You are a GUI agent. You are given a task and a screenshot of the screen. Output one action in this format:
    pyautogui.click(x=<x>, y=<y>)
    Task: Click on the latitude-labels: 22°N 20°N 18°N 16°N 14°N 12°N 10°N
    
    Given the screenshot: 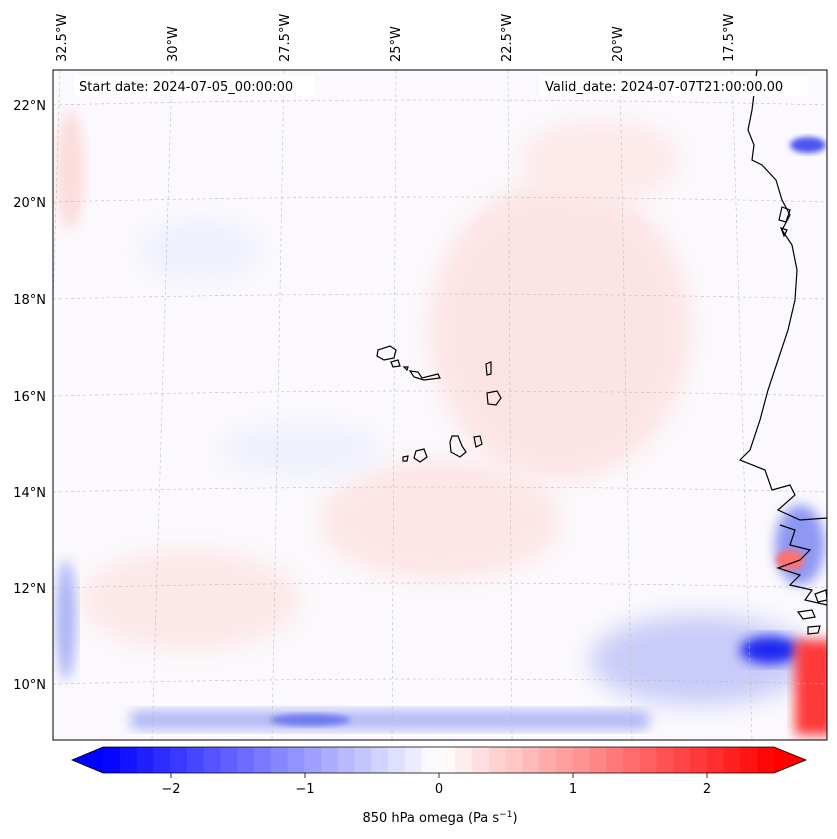 What is the action you would take?
    pyautogui.click(x=29, y=396)
    